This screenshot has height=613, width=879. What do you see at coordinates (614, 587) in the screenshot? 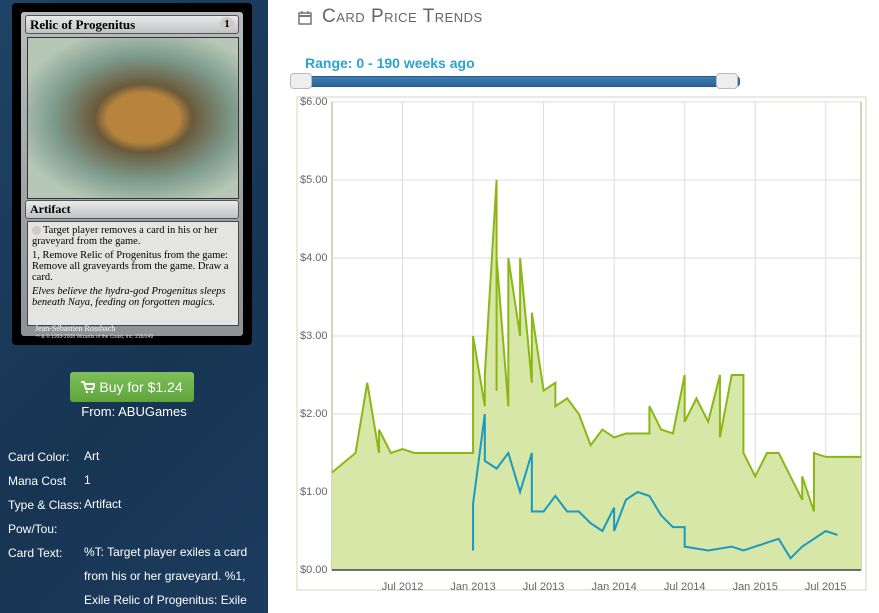
I see `x-tick-label: Jan 2014` at bounding box center [614, 587].